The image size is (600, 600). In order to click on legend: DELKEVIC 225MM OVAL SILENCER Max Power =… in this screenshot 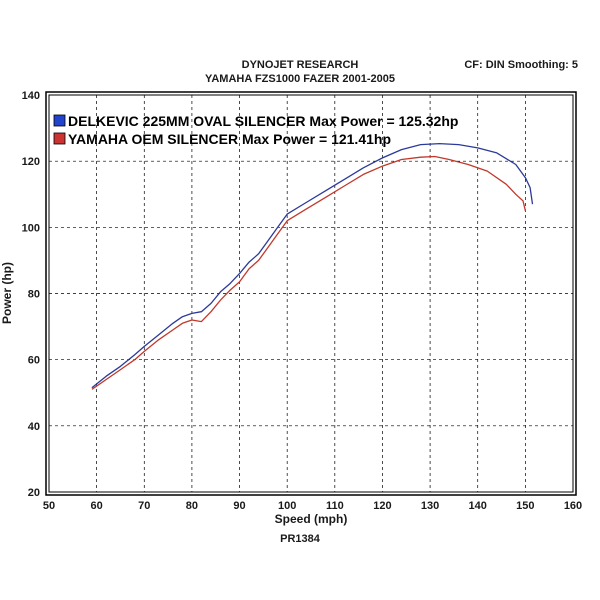, I will do `click(255, 130)`.